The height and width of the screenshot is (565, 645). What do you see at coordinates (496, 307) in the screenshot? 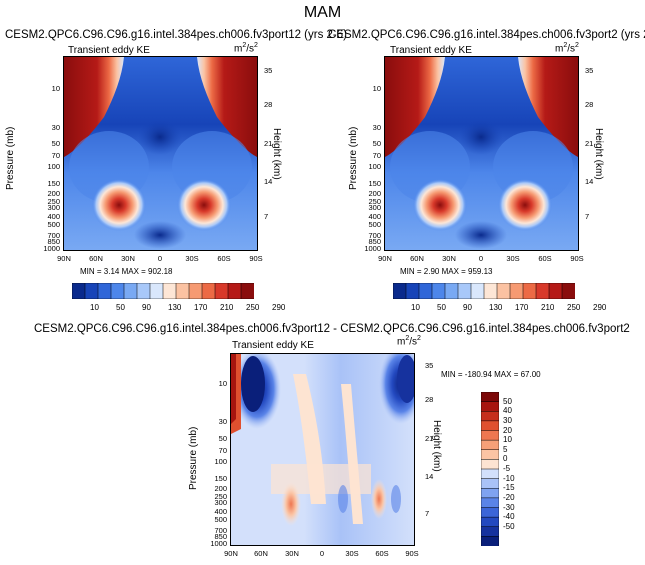
I see `panel-2-colorbar-label: 130` at bounding box center [496, 307].